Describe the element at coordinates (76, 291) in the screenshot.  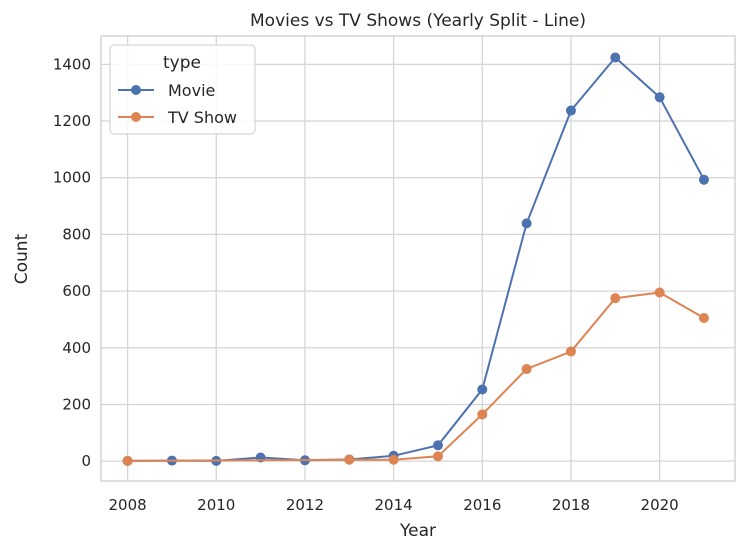
I see `y-tick-label: 600` at that location.